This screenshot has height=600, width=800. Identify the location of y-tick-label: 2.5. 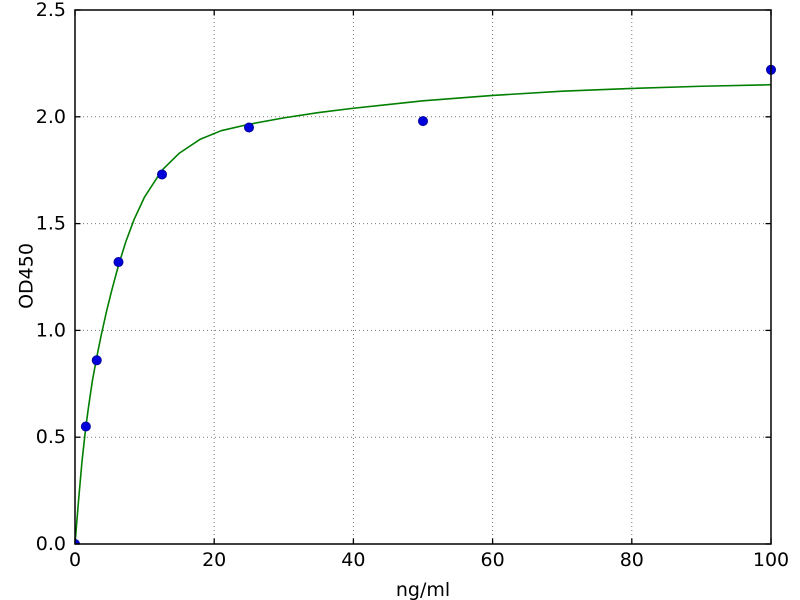
(51, 10).